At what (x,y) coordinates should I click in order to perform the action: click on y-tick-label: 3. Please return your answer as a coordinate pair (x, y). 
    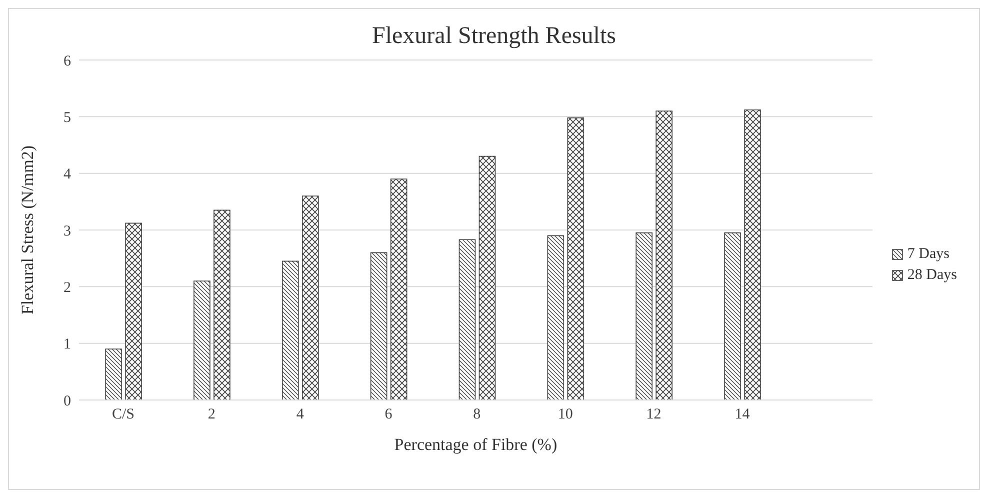
    Looking at the image, I should click on (67, 231).